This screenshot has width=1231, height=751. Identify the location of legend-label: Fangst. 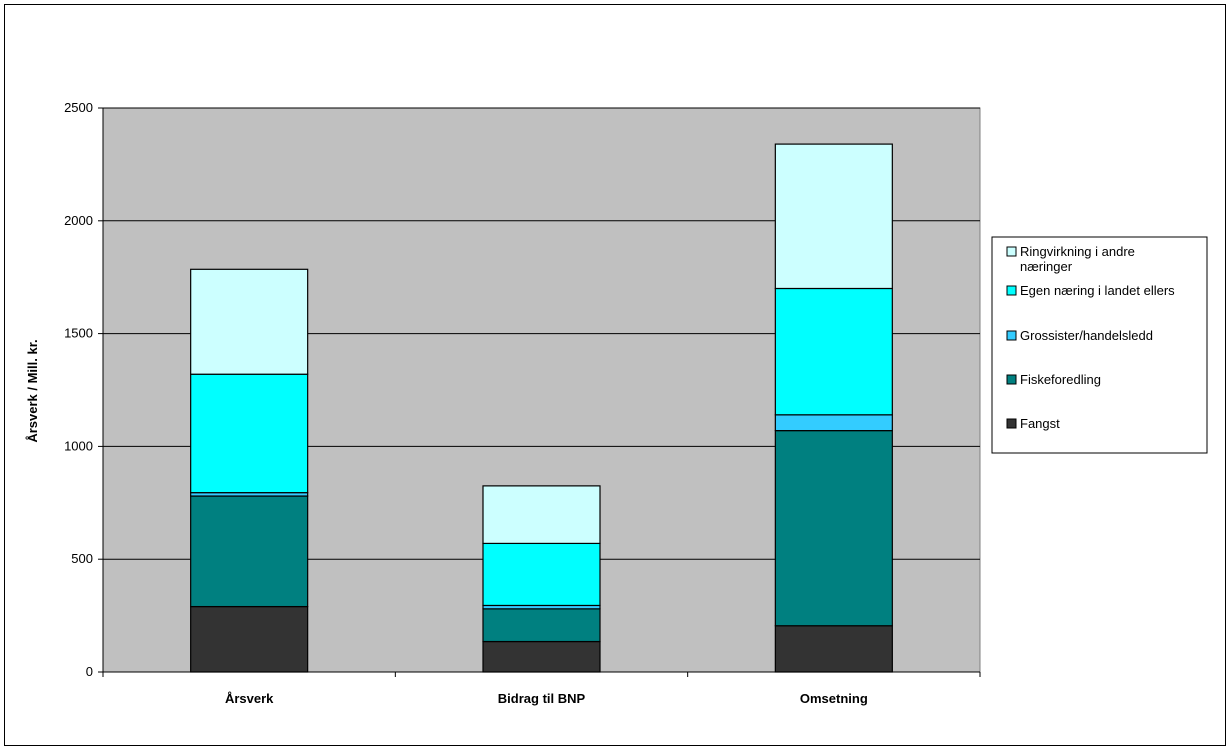
(1040, 423).